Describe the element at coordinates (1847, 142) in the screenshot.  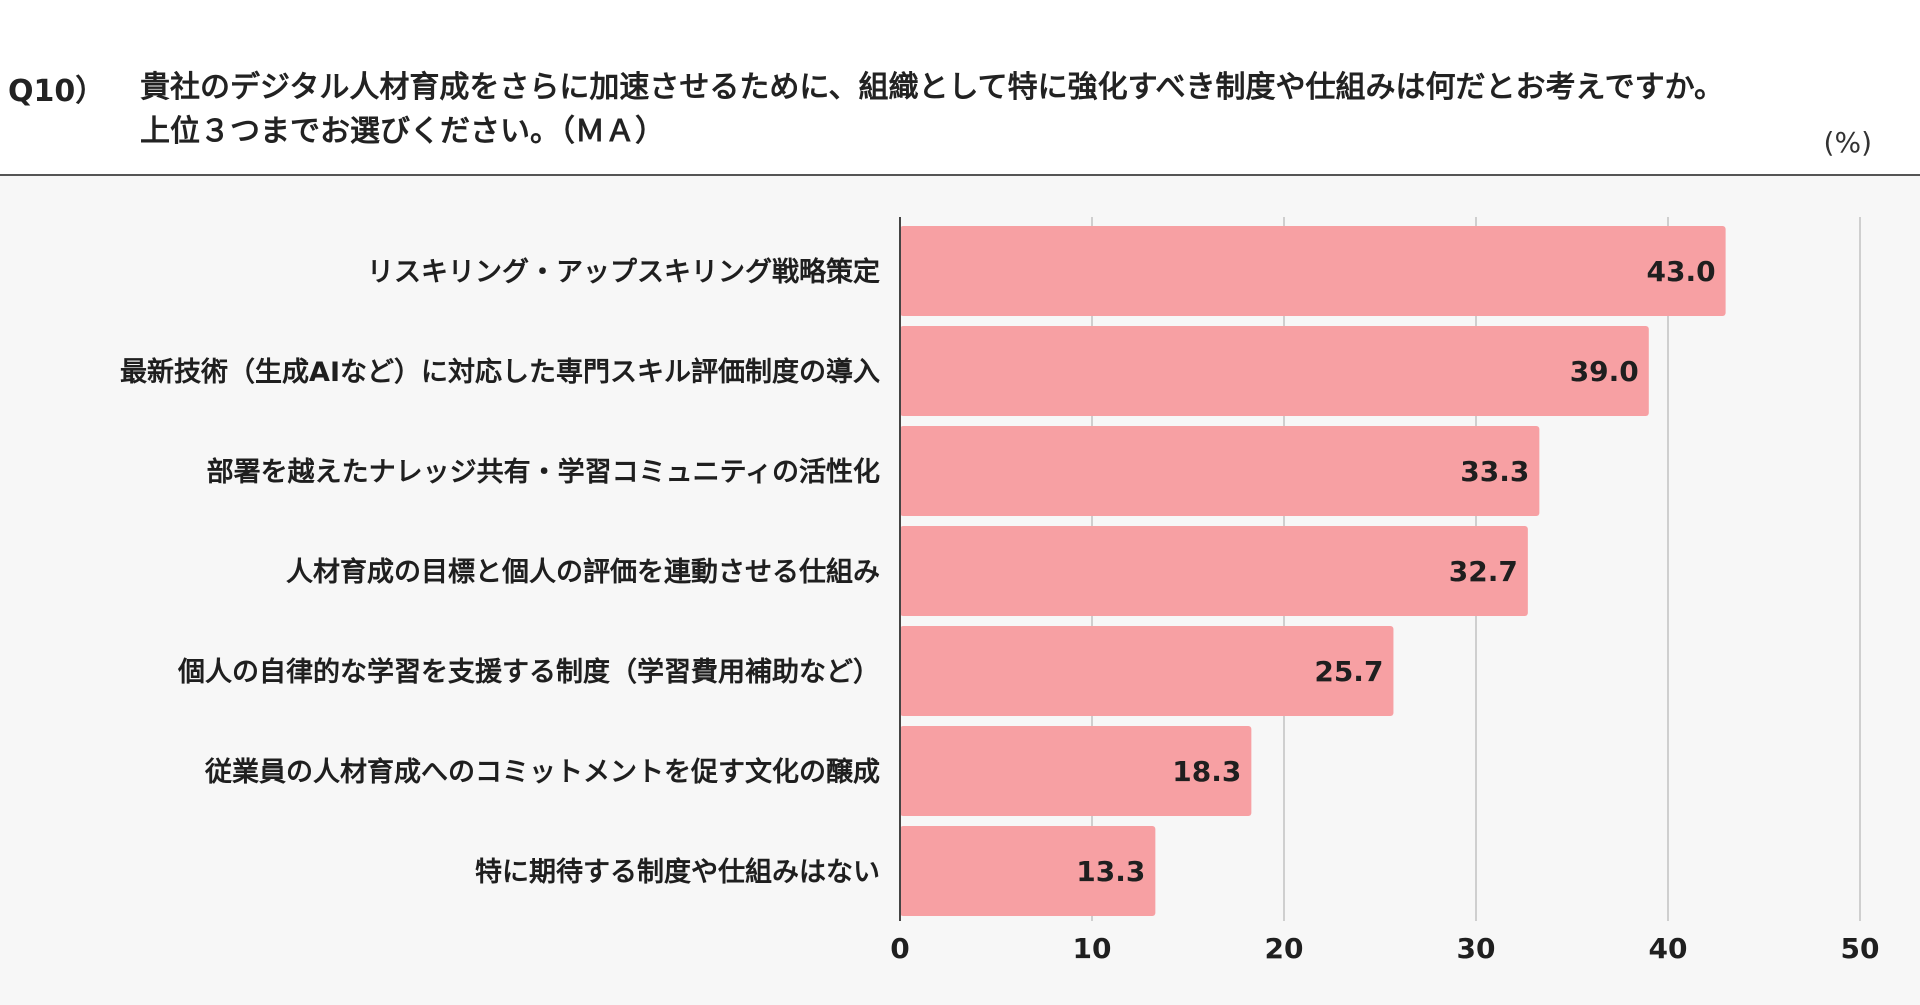
I see `unit-label: (%)` at that location.